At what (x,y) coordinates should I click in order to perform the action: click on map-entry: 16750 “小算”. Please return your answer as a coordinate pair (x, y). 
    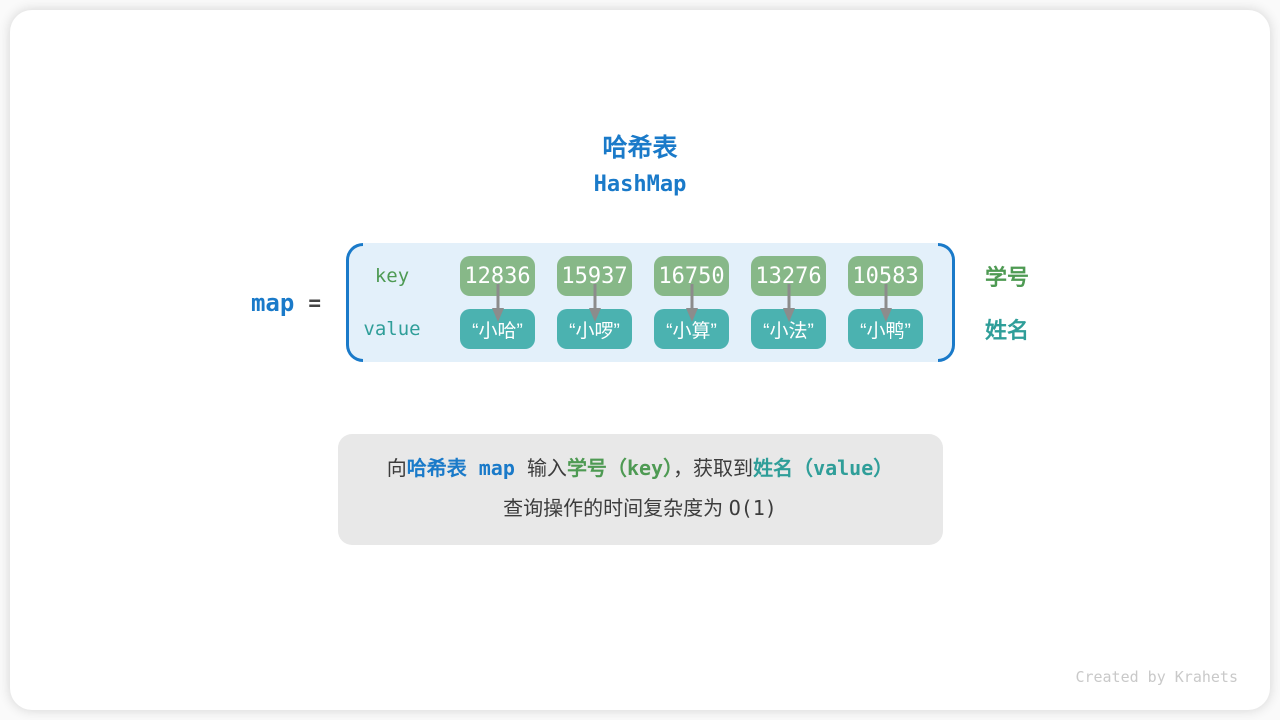
    Looking at the image, I should click on (691, 303).